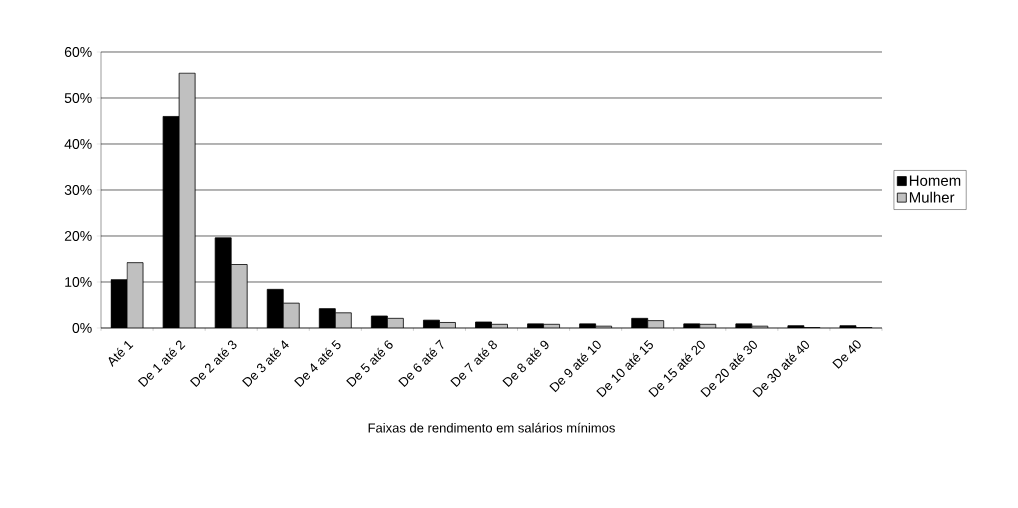 This screenshot has height=508, width=1018. I want to click on x-tick-label: De 7 até 8, so click(473, 364).